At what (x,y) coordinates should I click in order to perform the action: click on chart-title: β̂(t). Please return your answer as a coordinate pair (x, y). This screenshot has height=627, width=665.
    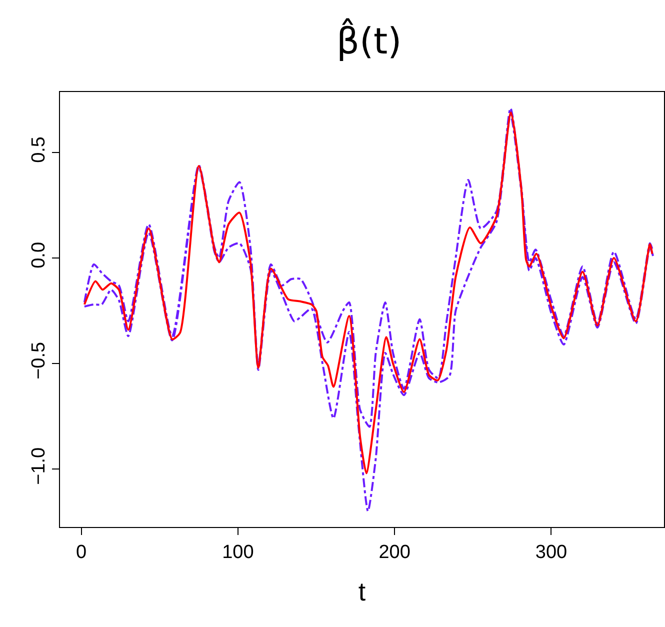
    Looking at the image, I should click on (369, 40).